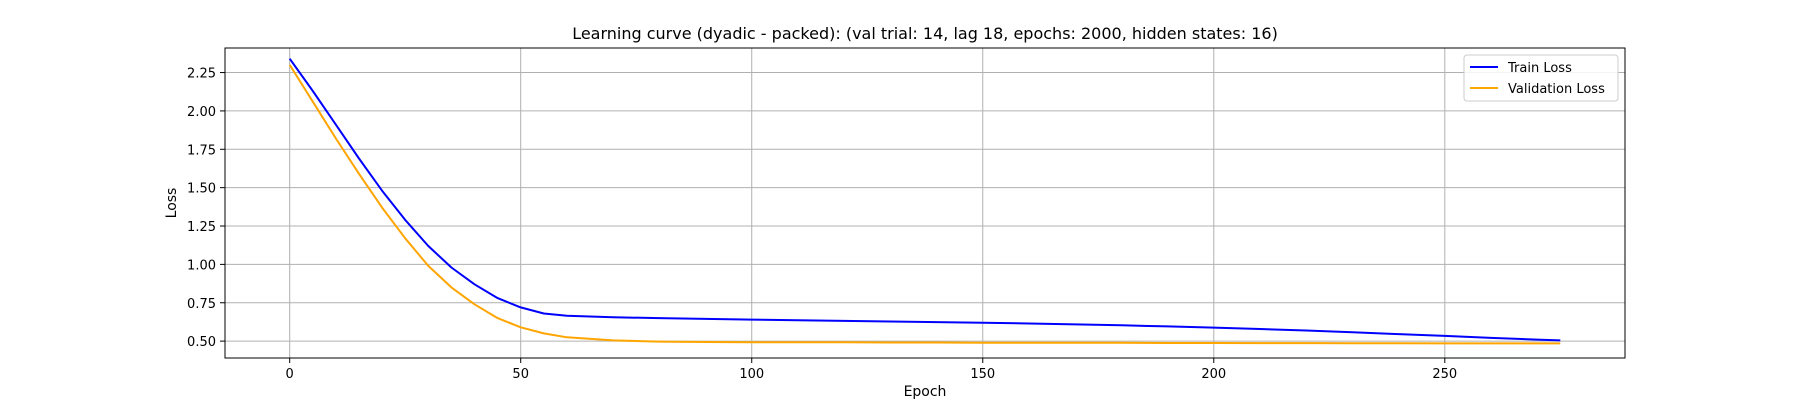  Describe the element at coordinates (925, 392) in the screenshot. I see `x-axis-label: Epoch` at that location.